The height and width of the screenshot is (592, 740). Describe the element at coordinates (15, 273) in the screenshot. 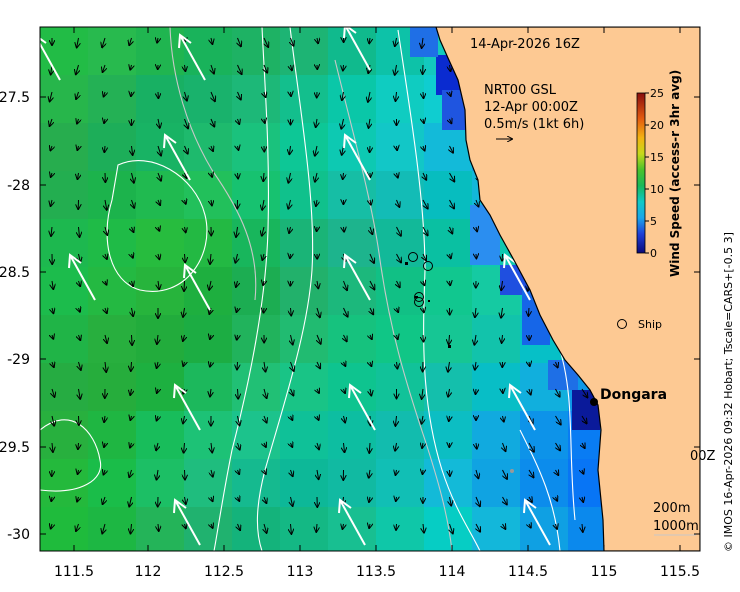

I see `y-tick-label: 28.5` at that location.